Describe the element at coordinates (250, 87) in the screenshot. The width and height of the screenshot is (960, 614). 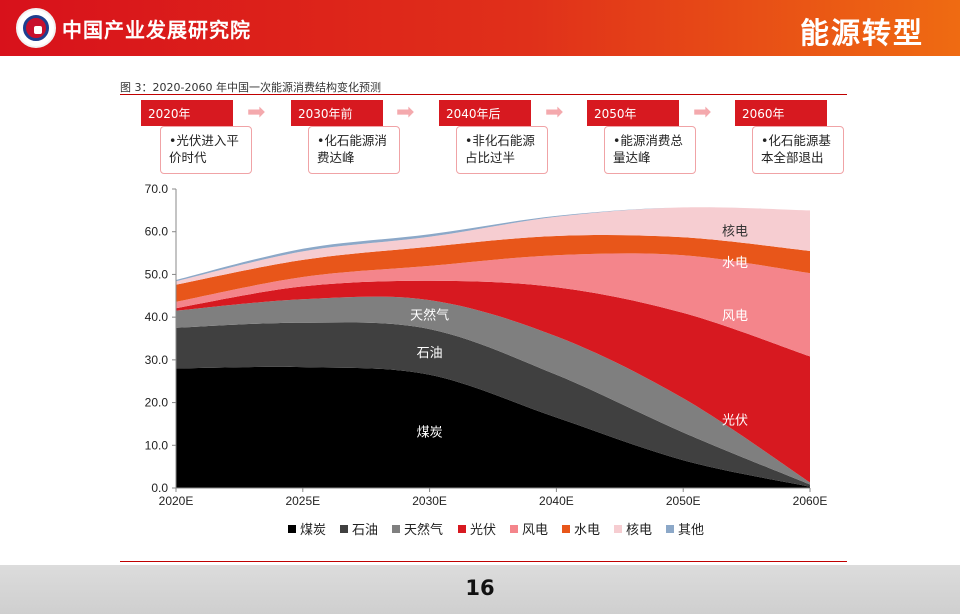
I see `figure-title: 图 3：2020-2060 年中国一次能源消费结构变化预测` at that location.